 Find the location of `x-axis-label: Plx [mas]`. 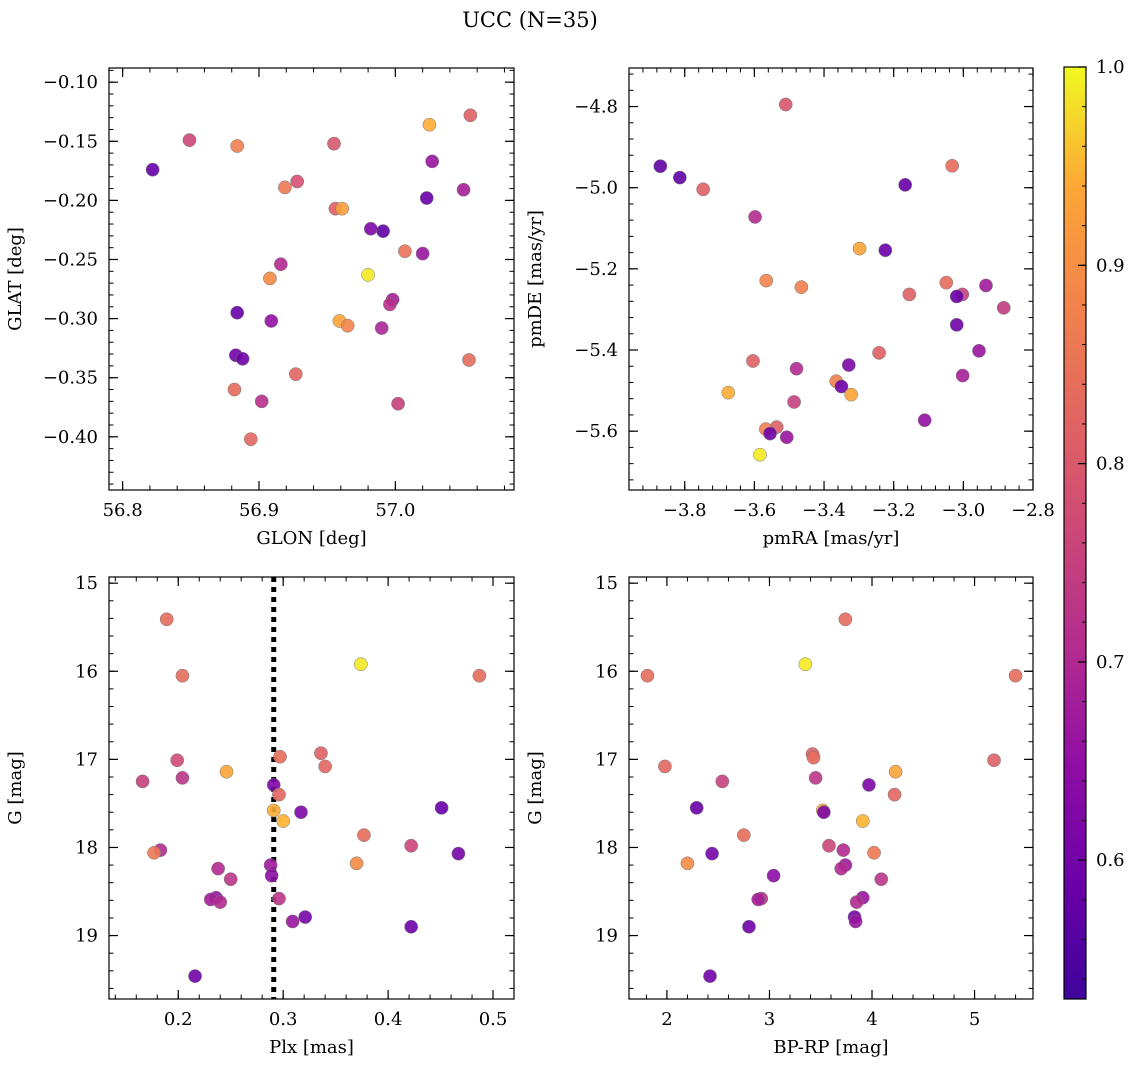

x-axis-label: Plx [mas] is located at coordinates (311, 1047).